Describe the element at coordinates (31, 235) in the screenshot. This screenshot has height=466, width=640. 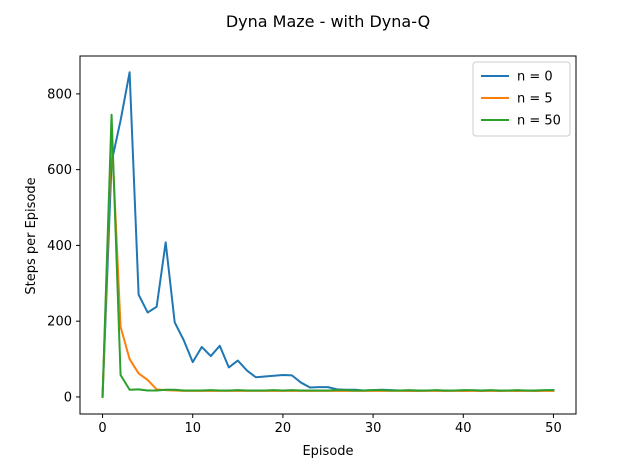
I see `y-axis-label: Steps per Episode` at that location.